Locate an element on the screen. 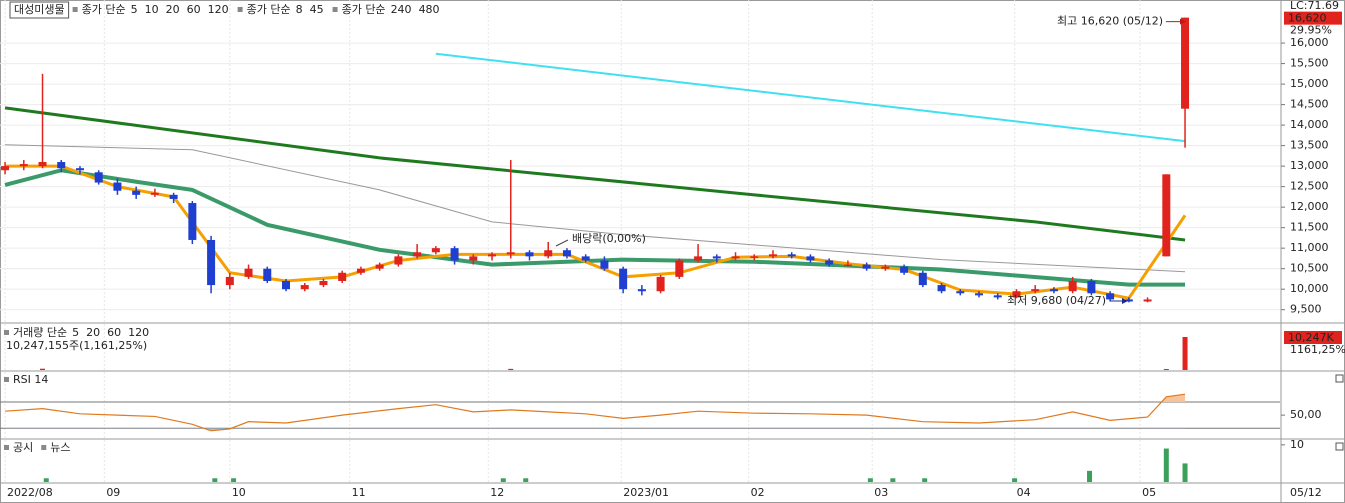  legend-period: 240 is located at coordinates (401, 9).